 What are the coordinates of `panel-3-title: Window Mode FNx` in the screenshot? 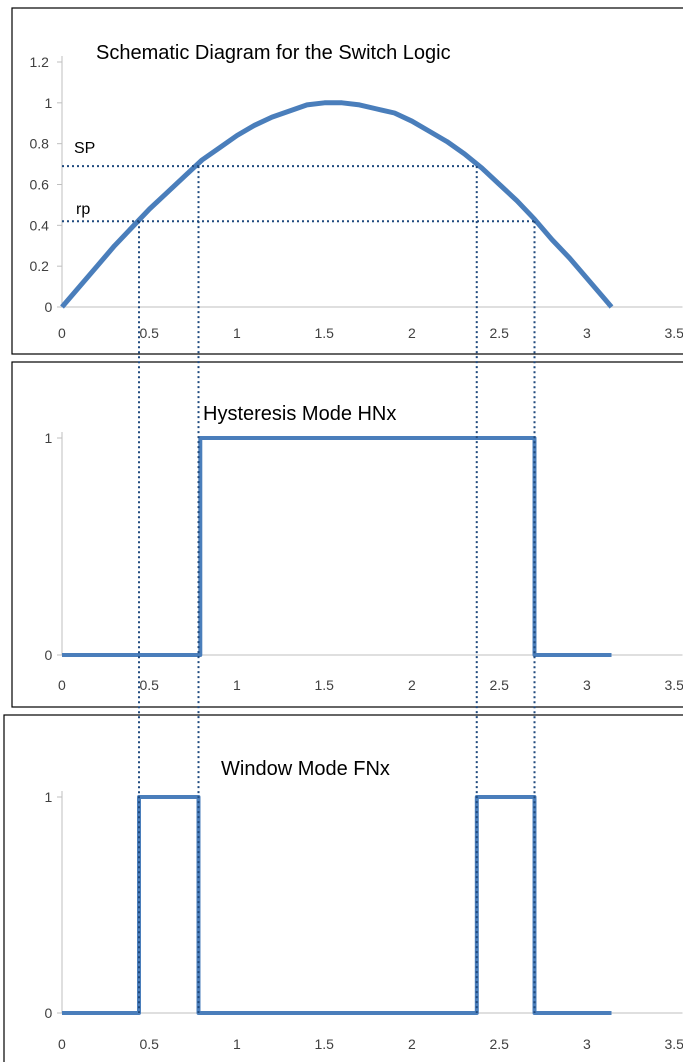 It's located at (305, 769).